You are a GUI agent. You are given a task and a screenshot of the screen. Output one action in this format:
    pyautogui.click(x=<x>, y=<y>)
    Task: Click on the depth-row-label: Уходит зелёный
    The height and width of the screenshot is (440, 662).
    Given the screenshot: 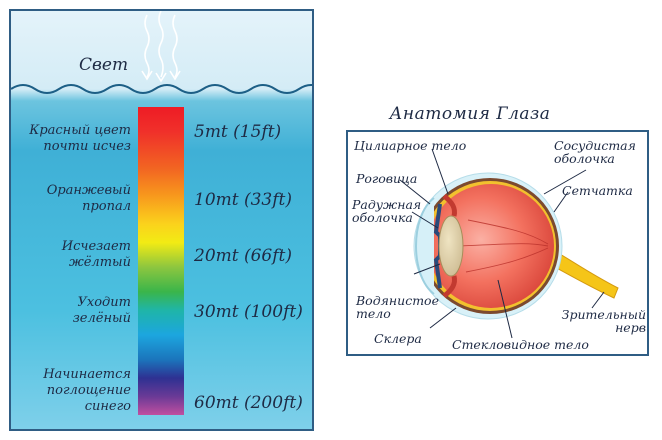 What is the action you would take?
    pyautogui.click(x=101, y=310)
    